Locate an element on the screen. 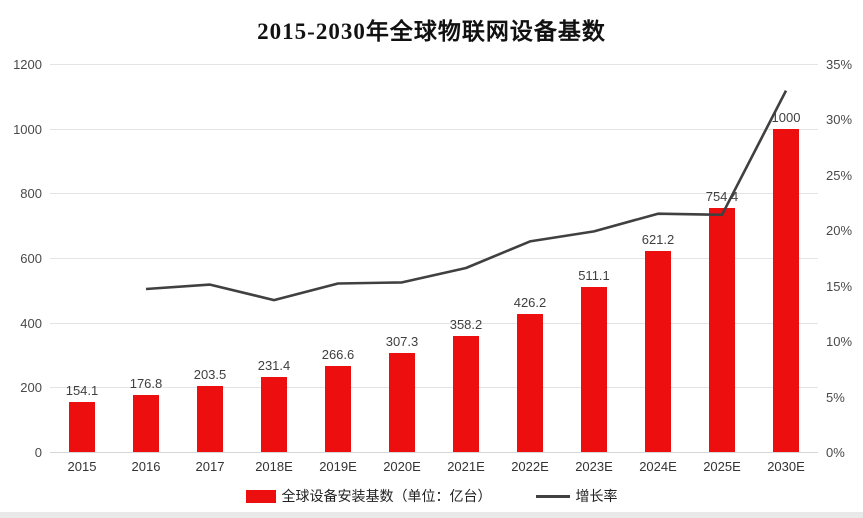  legend: 全球设备安装基数（单位：亿台） 增长率 is located at coordinates (431, 496).